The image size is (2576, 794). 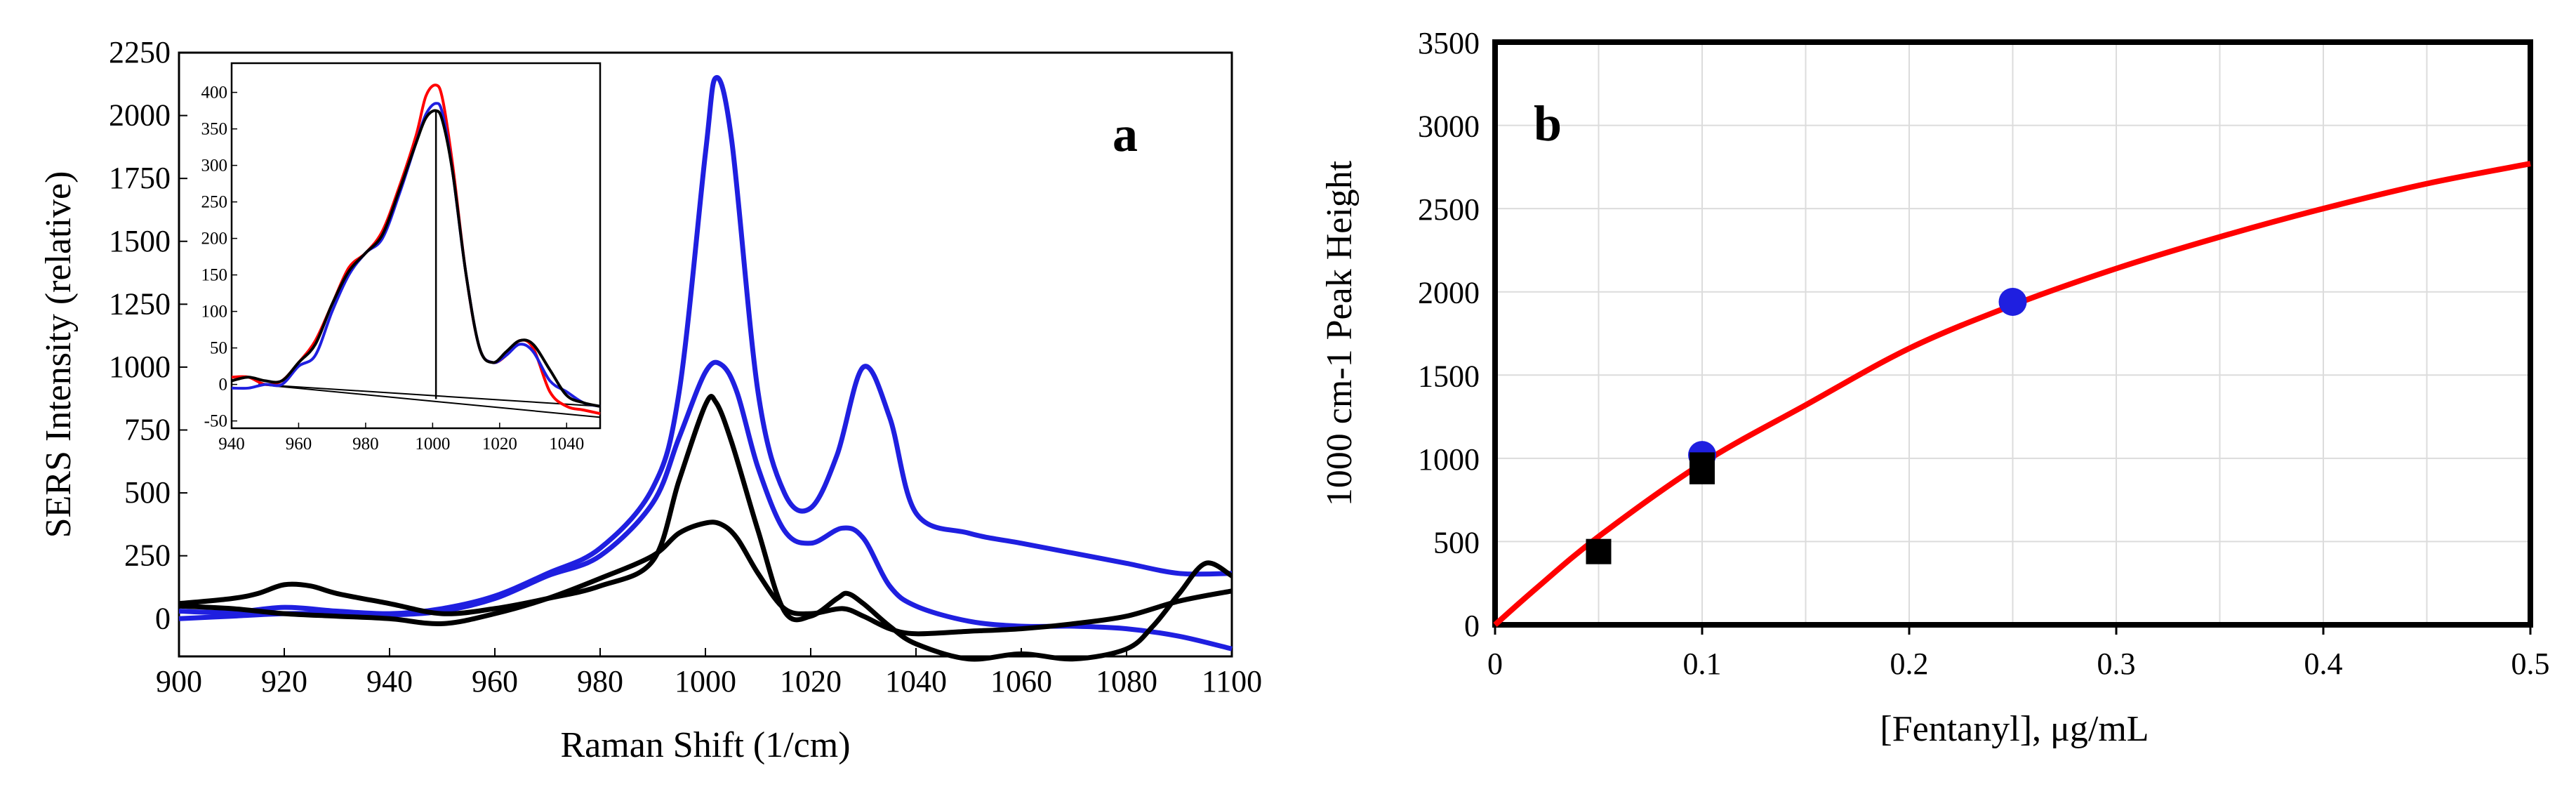 I want to click on inset-y-tick-label: 400, so click(x=215, y=93).